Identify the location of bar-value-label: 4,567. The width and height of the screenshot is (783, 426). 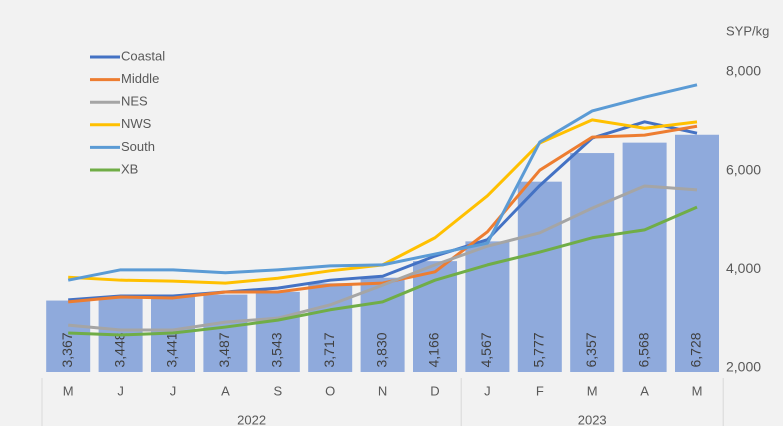
(486, 349).